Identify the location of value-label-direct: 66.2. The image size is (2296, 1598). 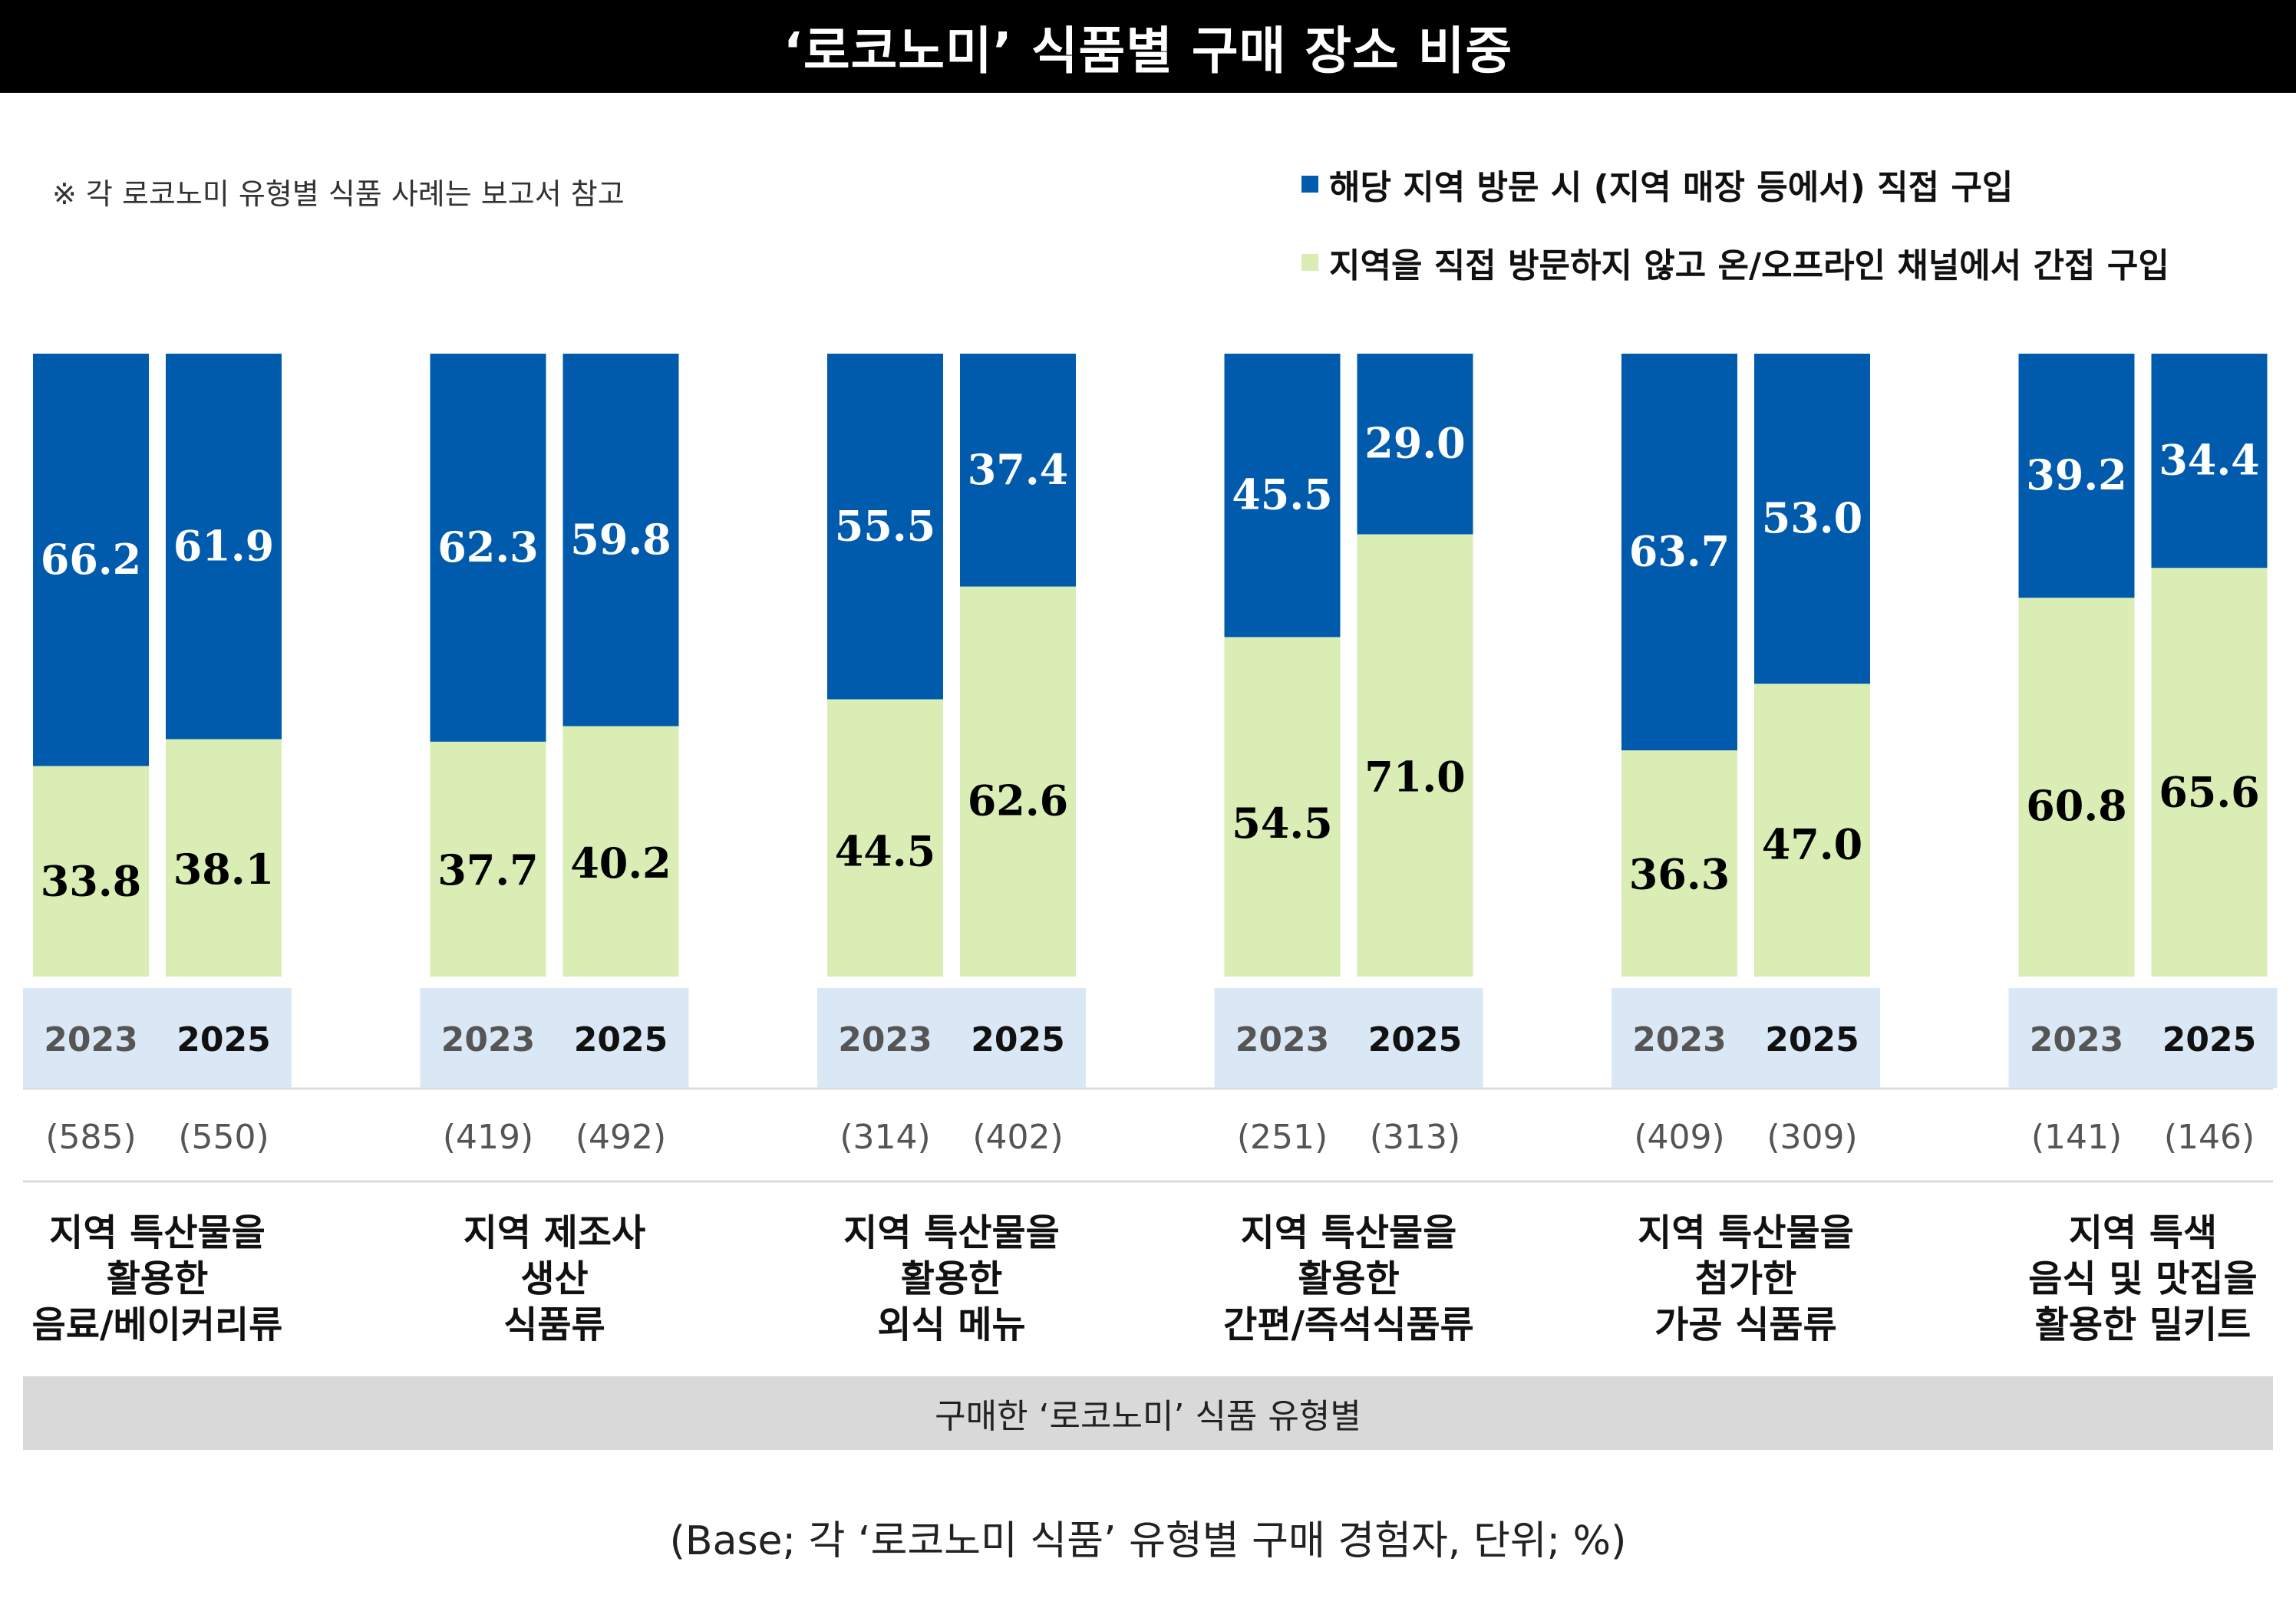
(91, 560).